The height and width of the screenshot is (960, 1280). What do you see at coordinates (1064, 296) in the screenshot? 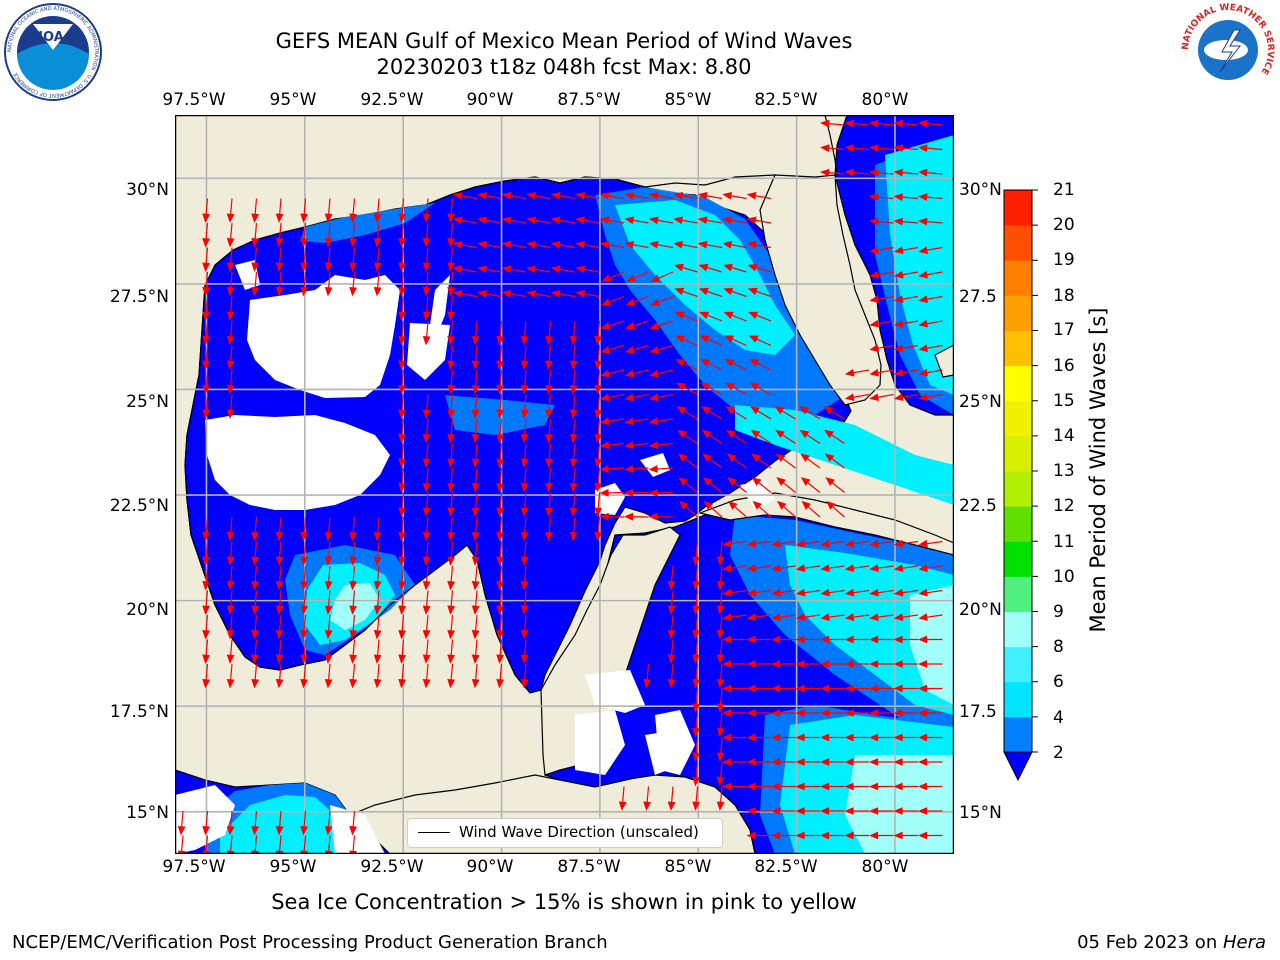
I see `colorbar-tick-18: 18` at bounding box center [1064, 296].